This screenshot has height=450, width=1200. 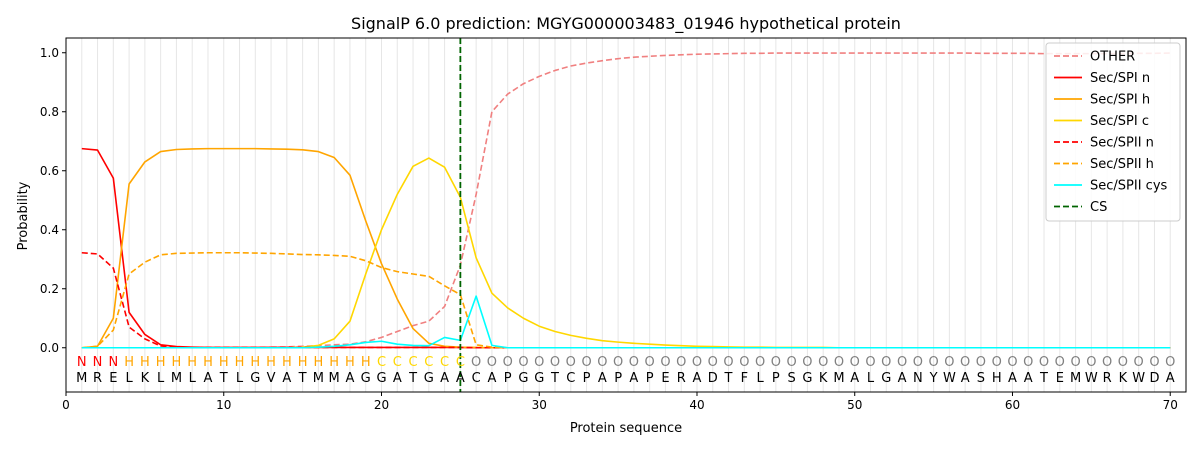 I want to click on residue-letter: H, so click(x=997, y=378).